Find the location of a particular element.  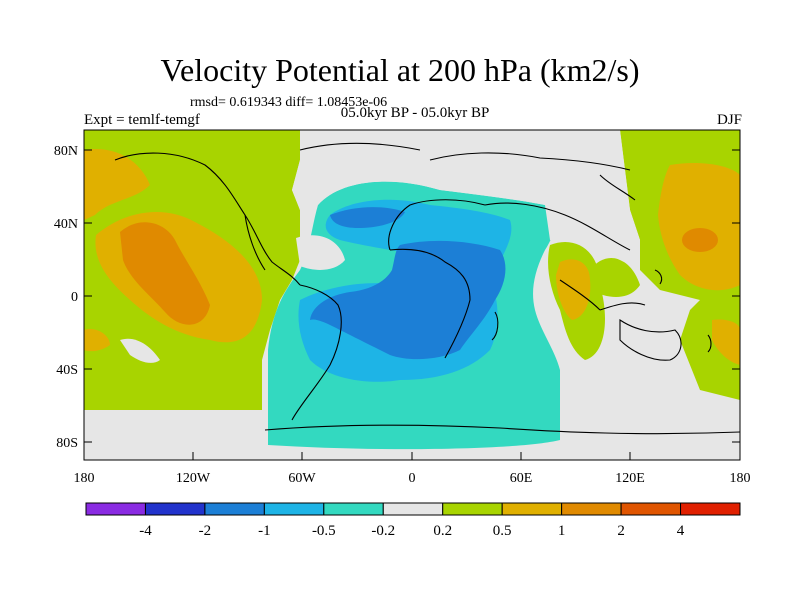

africa-blue-core is located at coordinates (408, 300).